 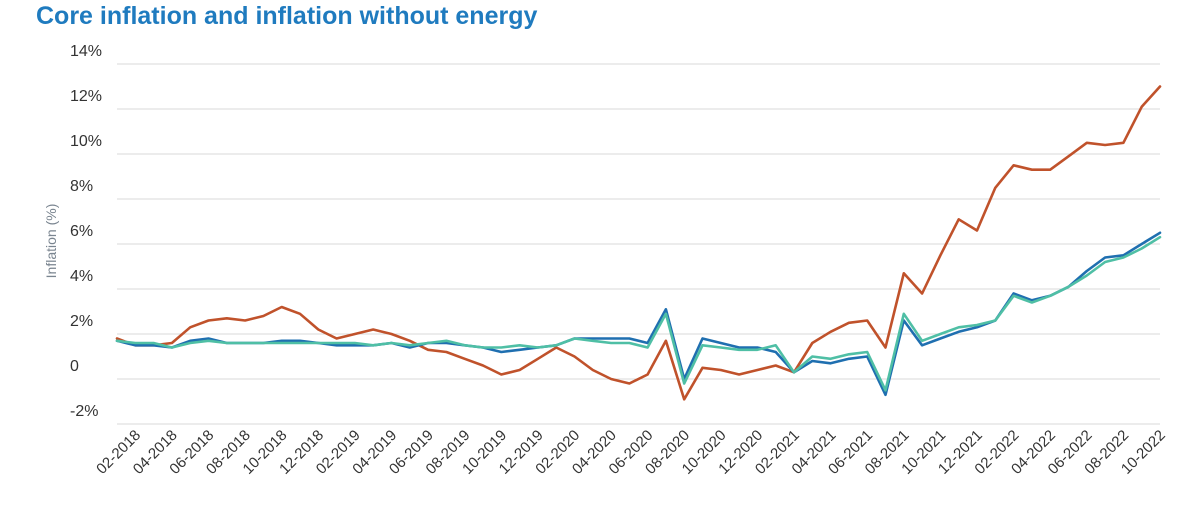 I want to click on y-tick-label: 4%, so click(x=81, y=276).